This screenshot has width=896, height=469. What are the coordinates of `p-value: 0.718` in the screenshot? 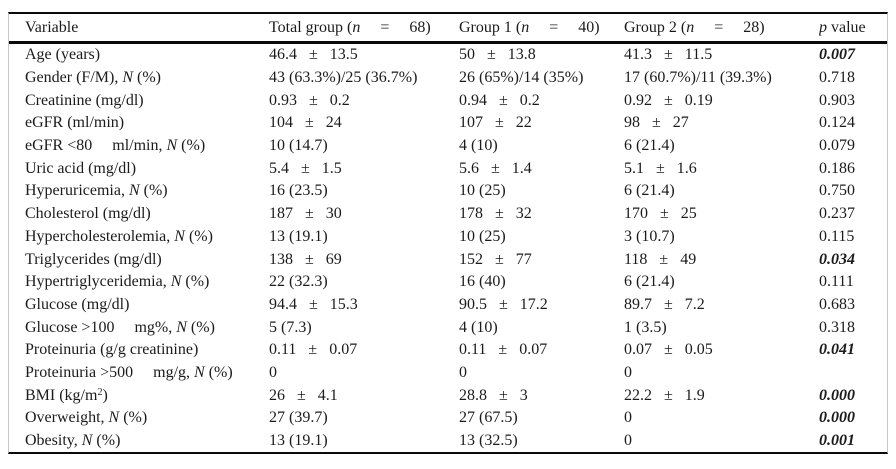 It's located at (837, 78).